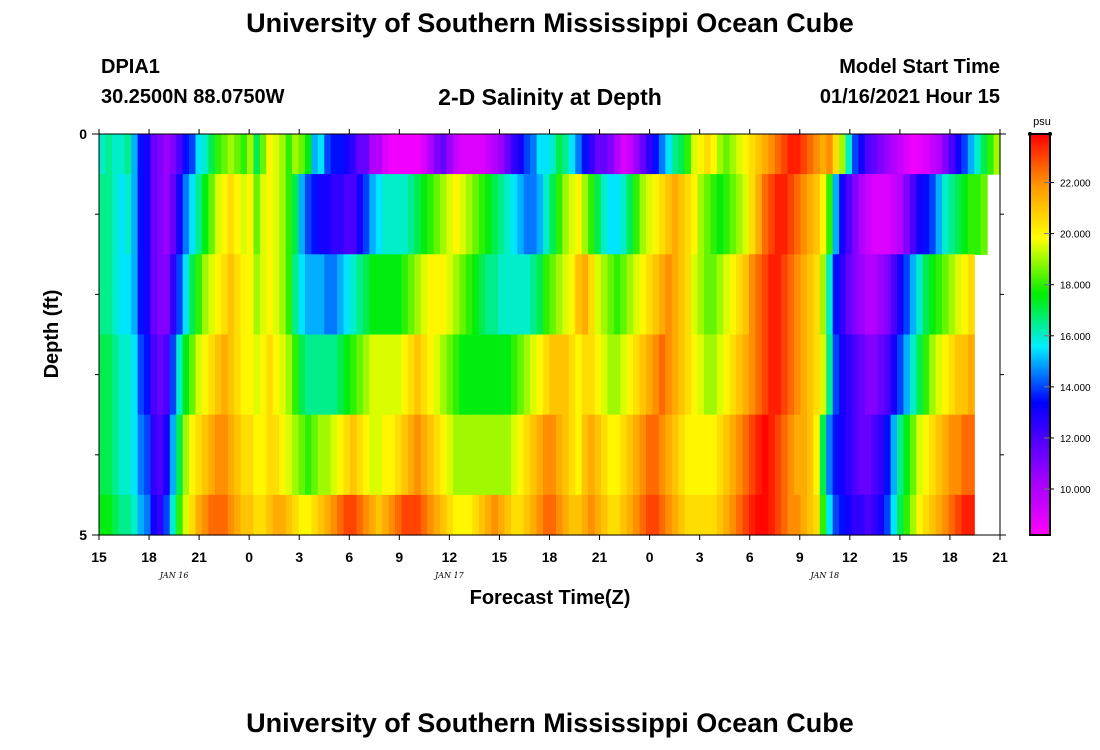 This screenshot has height=750, width=1100. Describe the element at coordinates (500, 557) in the screenshot. I see `x-tick-label: 15` at that location.